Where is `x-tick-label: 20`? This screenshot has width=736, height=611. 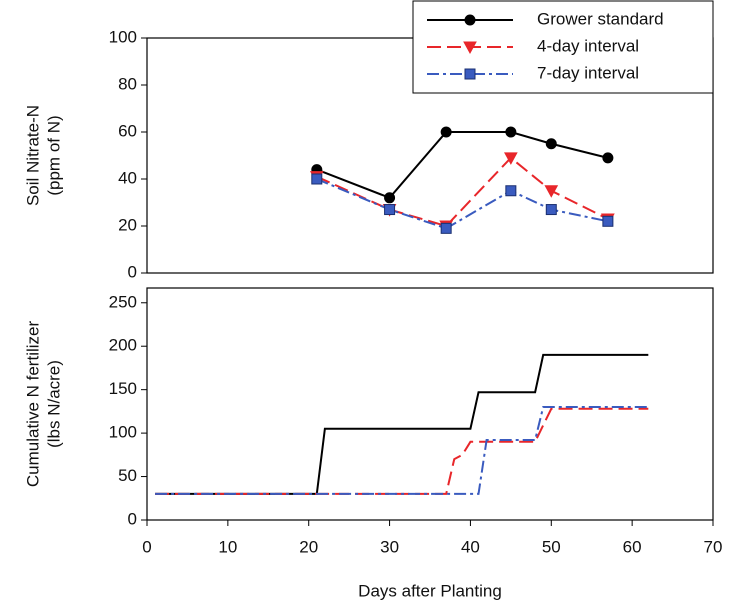
x-tick-label: 20 is located at coordinates (308, 546).